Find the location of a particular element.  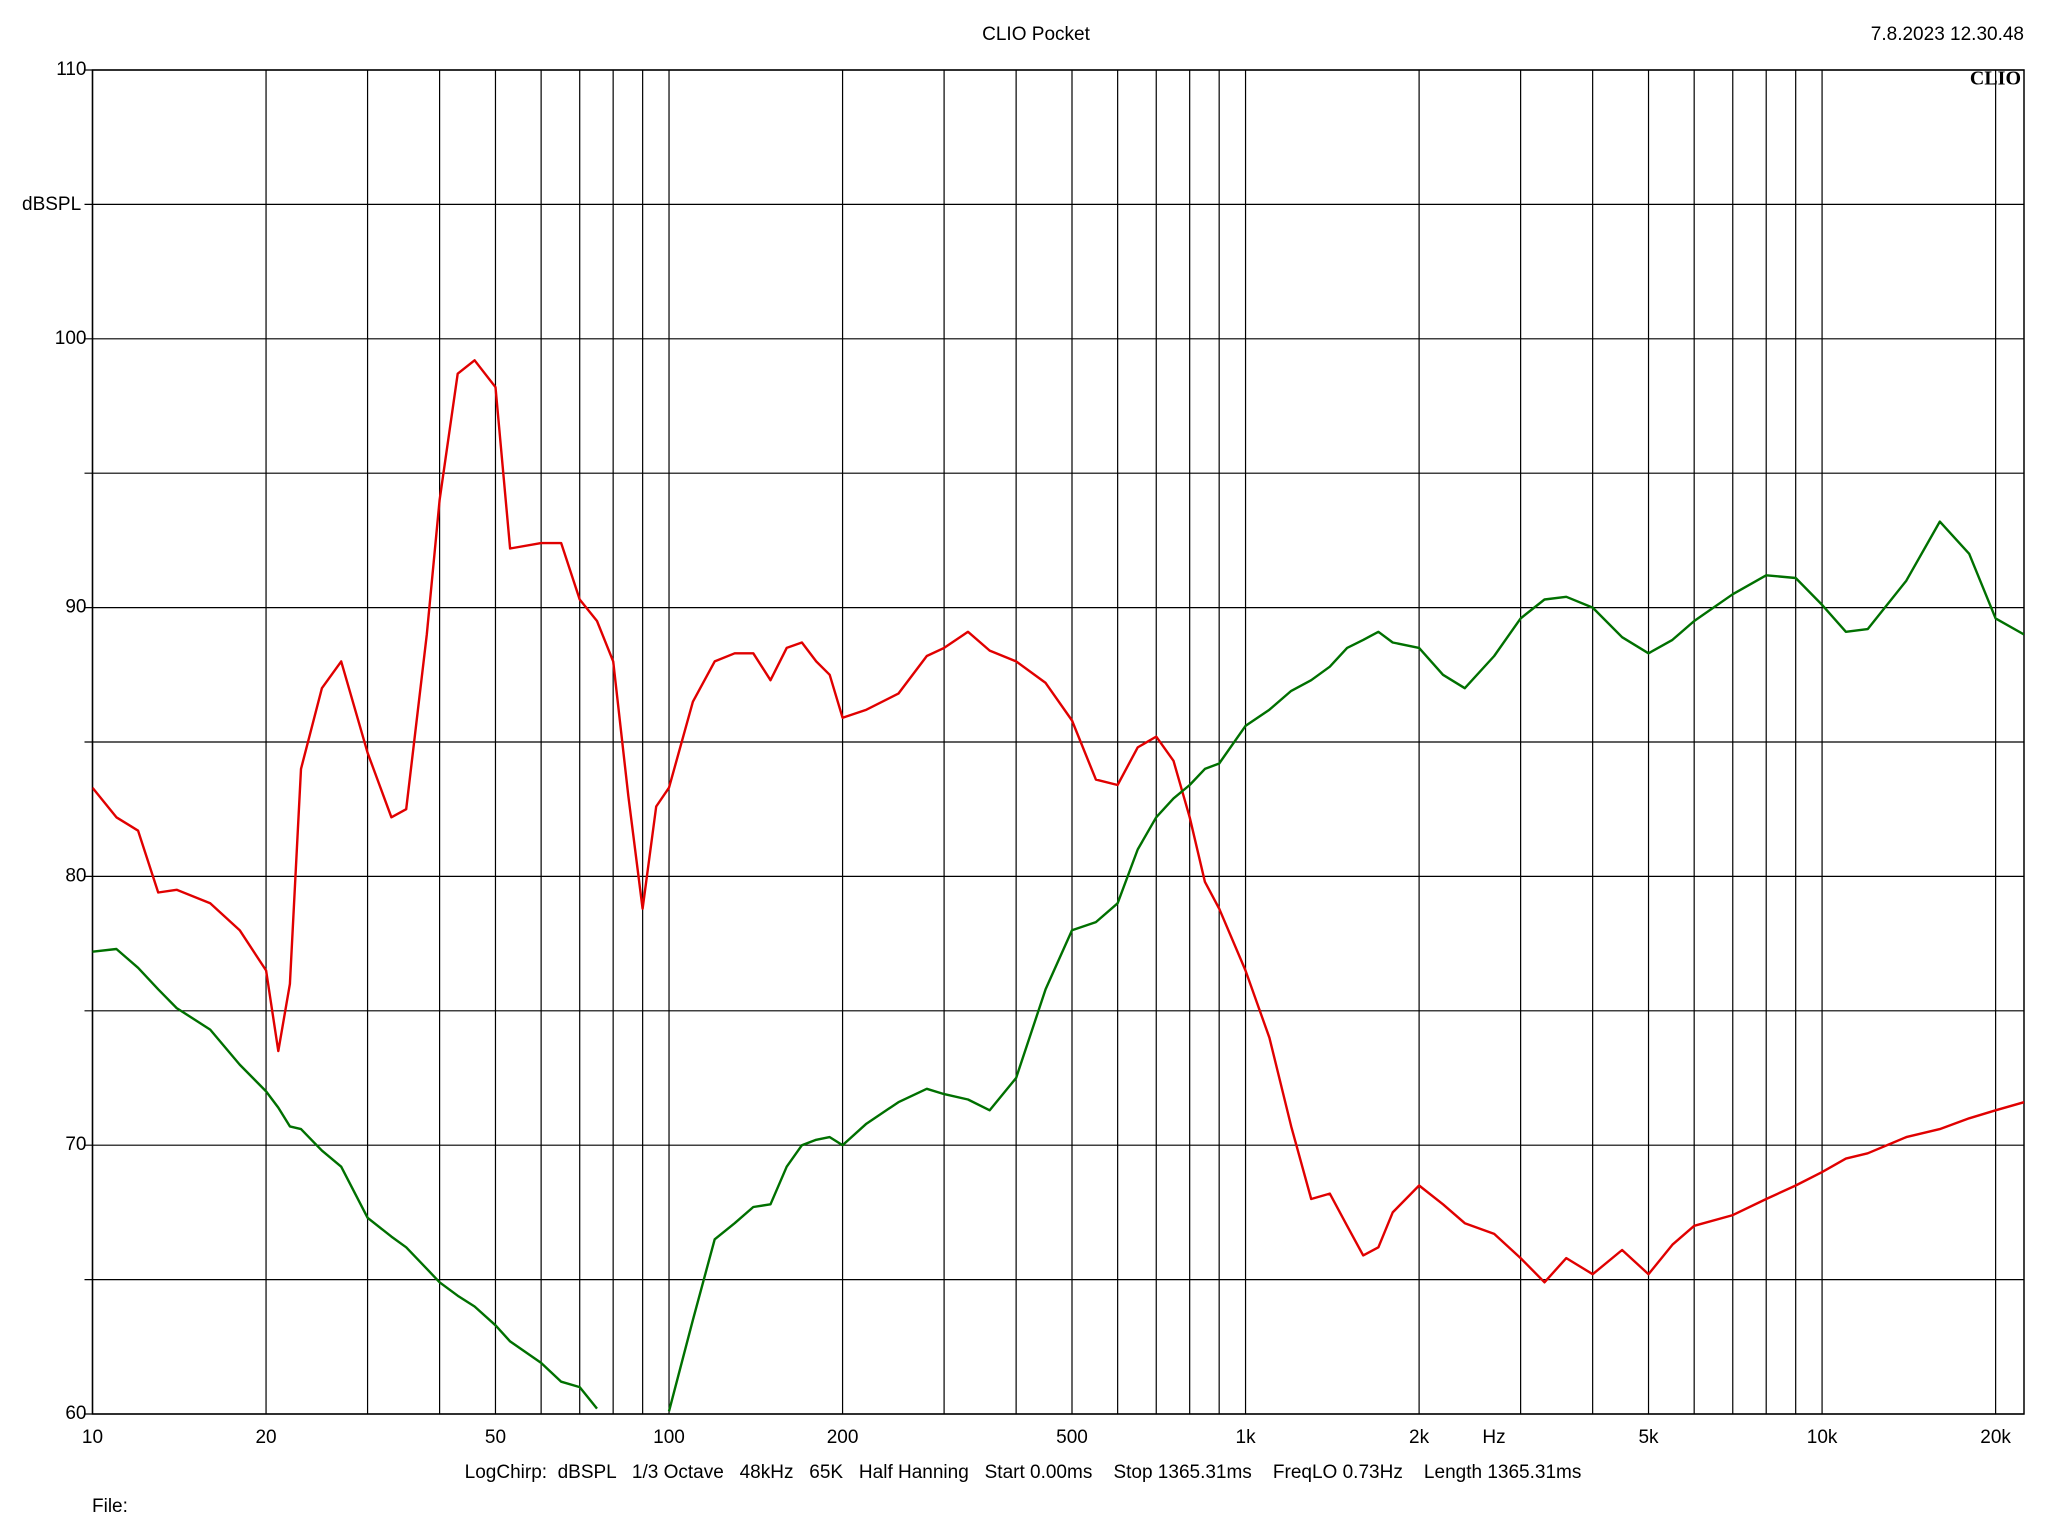

x-tick-label: 2k is located at coordinates (1419, 1437).